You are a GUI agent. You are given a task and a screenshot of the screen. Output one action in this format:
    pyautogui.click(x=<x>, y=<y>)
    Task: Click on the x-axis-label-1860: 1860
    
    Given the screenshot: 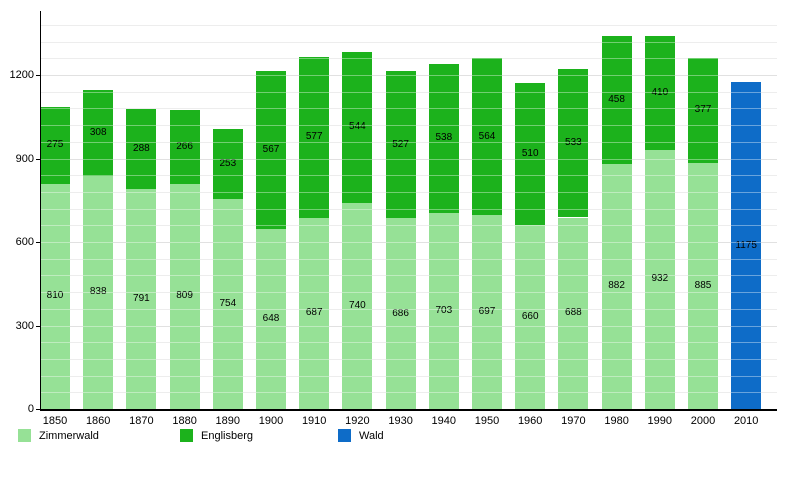 What is the action you would take?
    pyautogui.click(x=98, y=421)
    